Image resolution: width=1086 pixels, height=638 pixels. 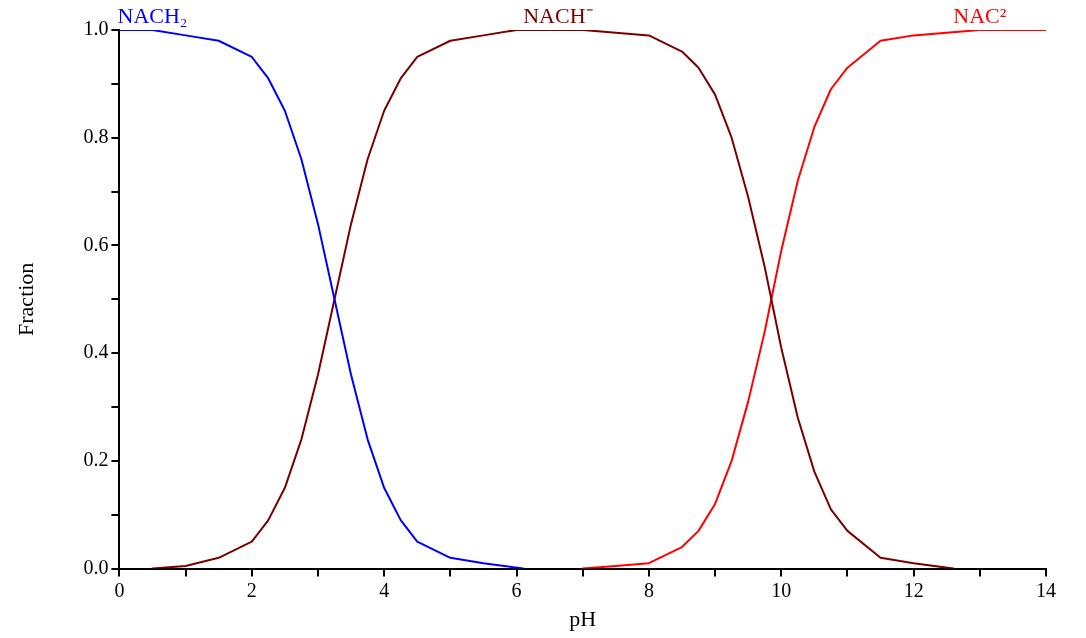 I want to click on series-label: NACH⁻, so click(x=558, y=15).